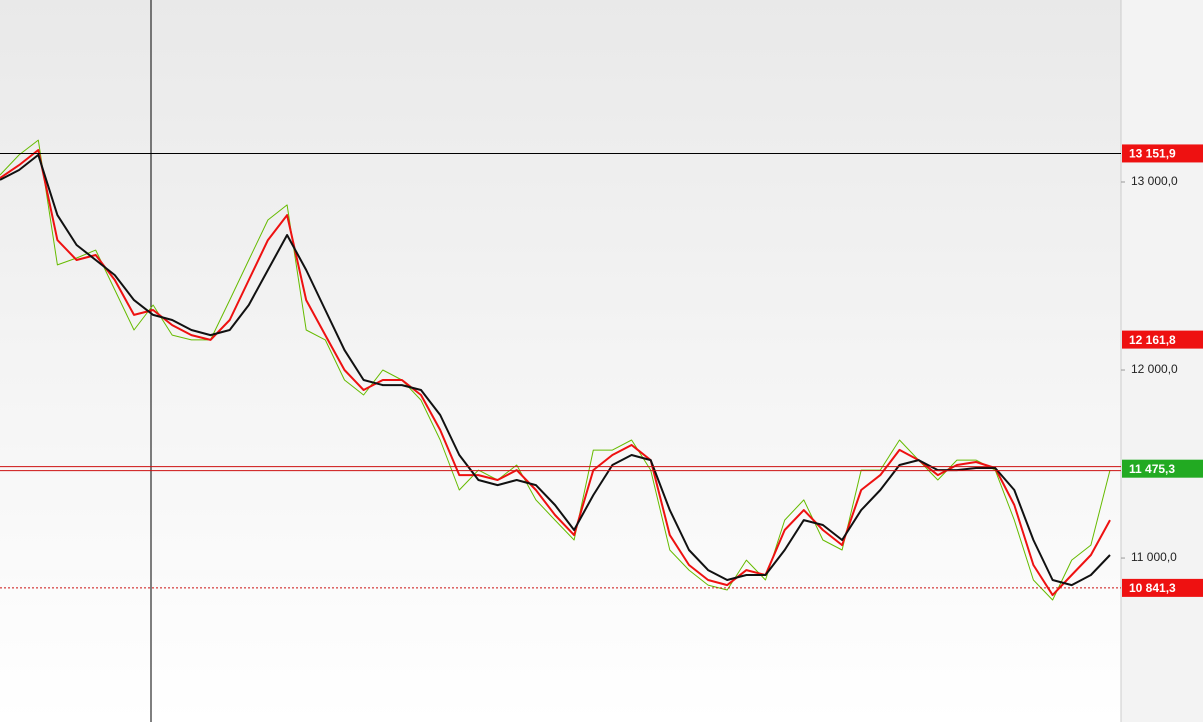 The width and height of the screenshot is (1203, 722). I want to click on price-tag-label: 11 475,3, so click(1152, 469).